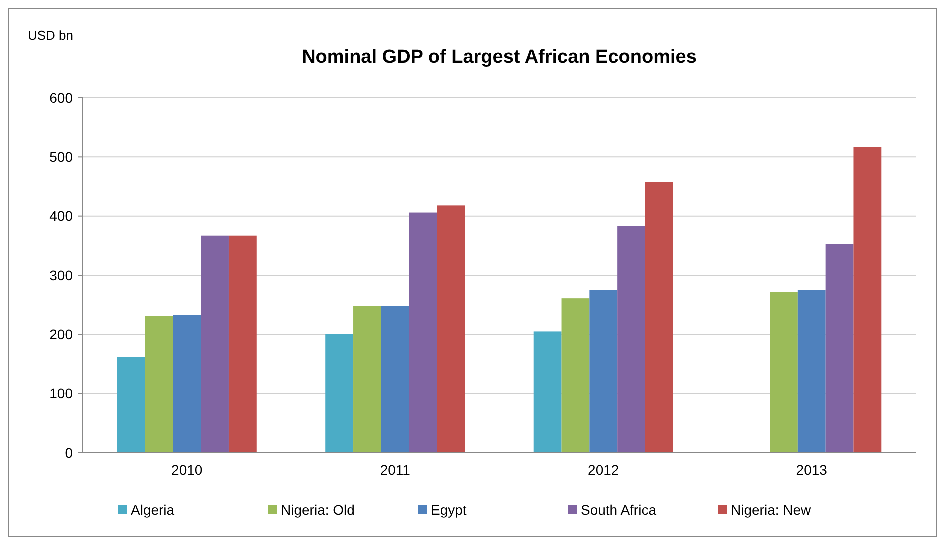 This screenshot has height=548, width=947. Describe the element at coordinates (62, 334) in the screenshot. I see `y-tick-label: 200` at that location.